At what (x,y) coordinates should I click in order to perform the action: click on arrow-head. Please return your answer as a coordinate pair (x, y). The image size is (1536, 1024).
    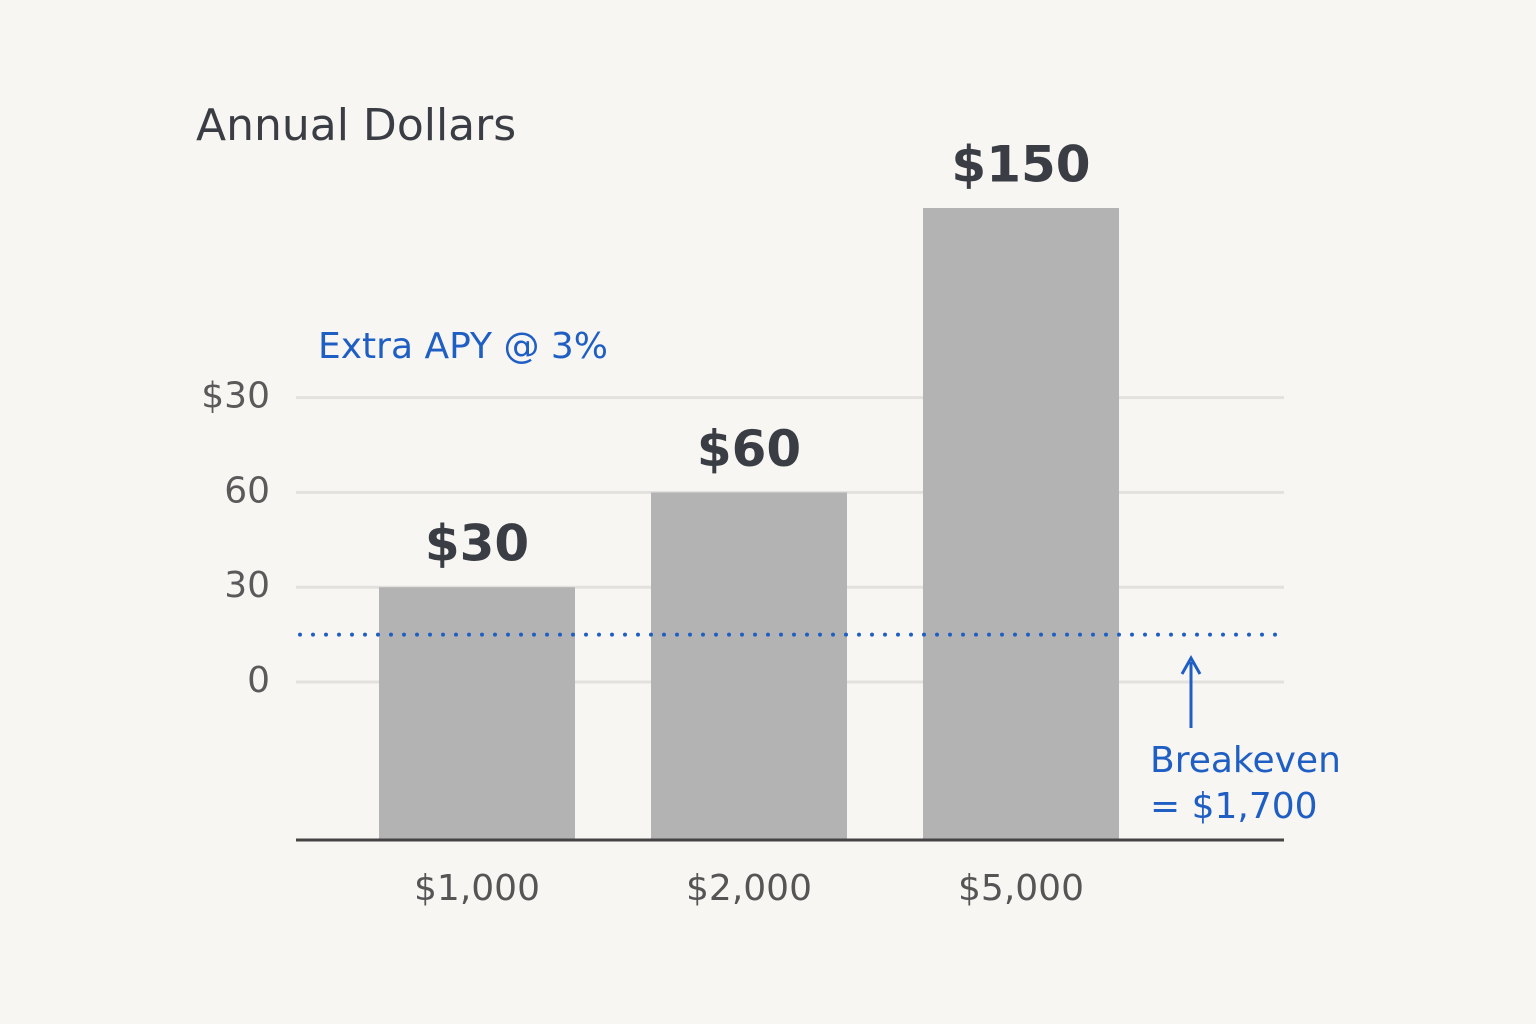
    Looking at the image, I should click on (1191, 664).